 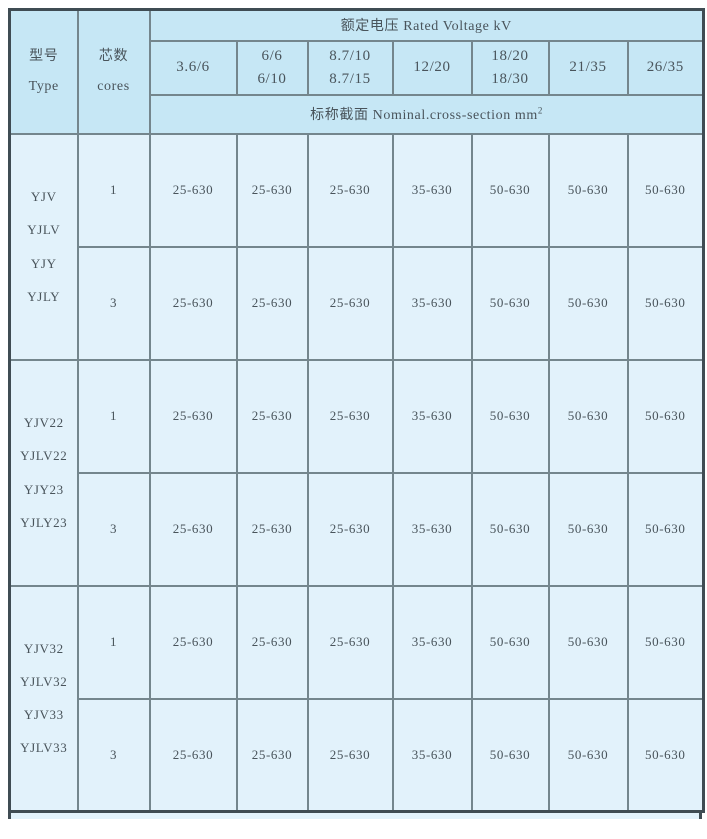 What do you see at coordinates (540, 110) in the screenshot?
I see `cross-section-unit-superscript: 2` at bounding box center [540, 110].